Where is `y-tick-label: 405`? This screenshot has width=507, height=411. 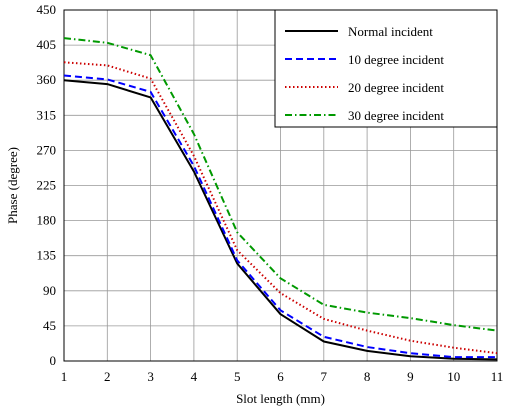
y-tick-label: 405 is located at coordinates (47, 44).